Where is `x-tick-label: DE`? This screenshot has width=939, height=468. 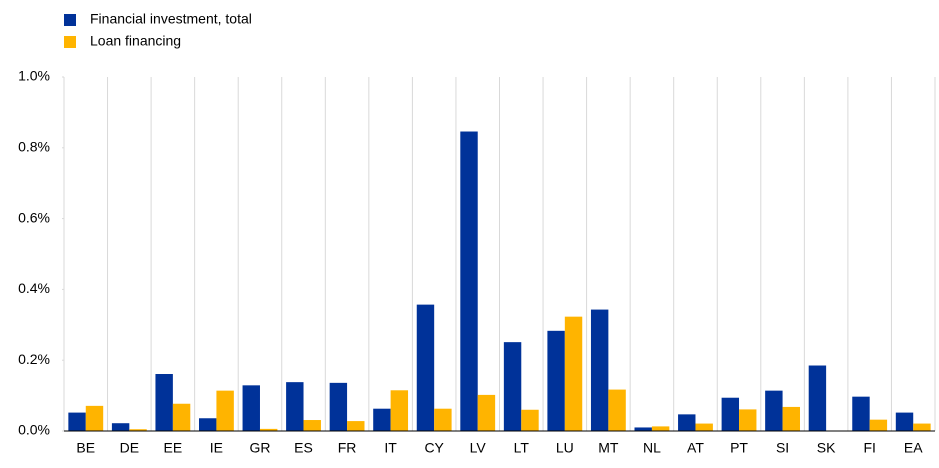
x-tick-label: DE is located at coordinates (129, 448).